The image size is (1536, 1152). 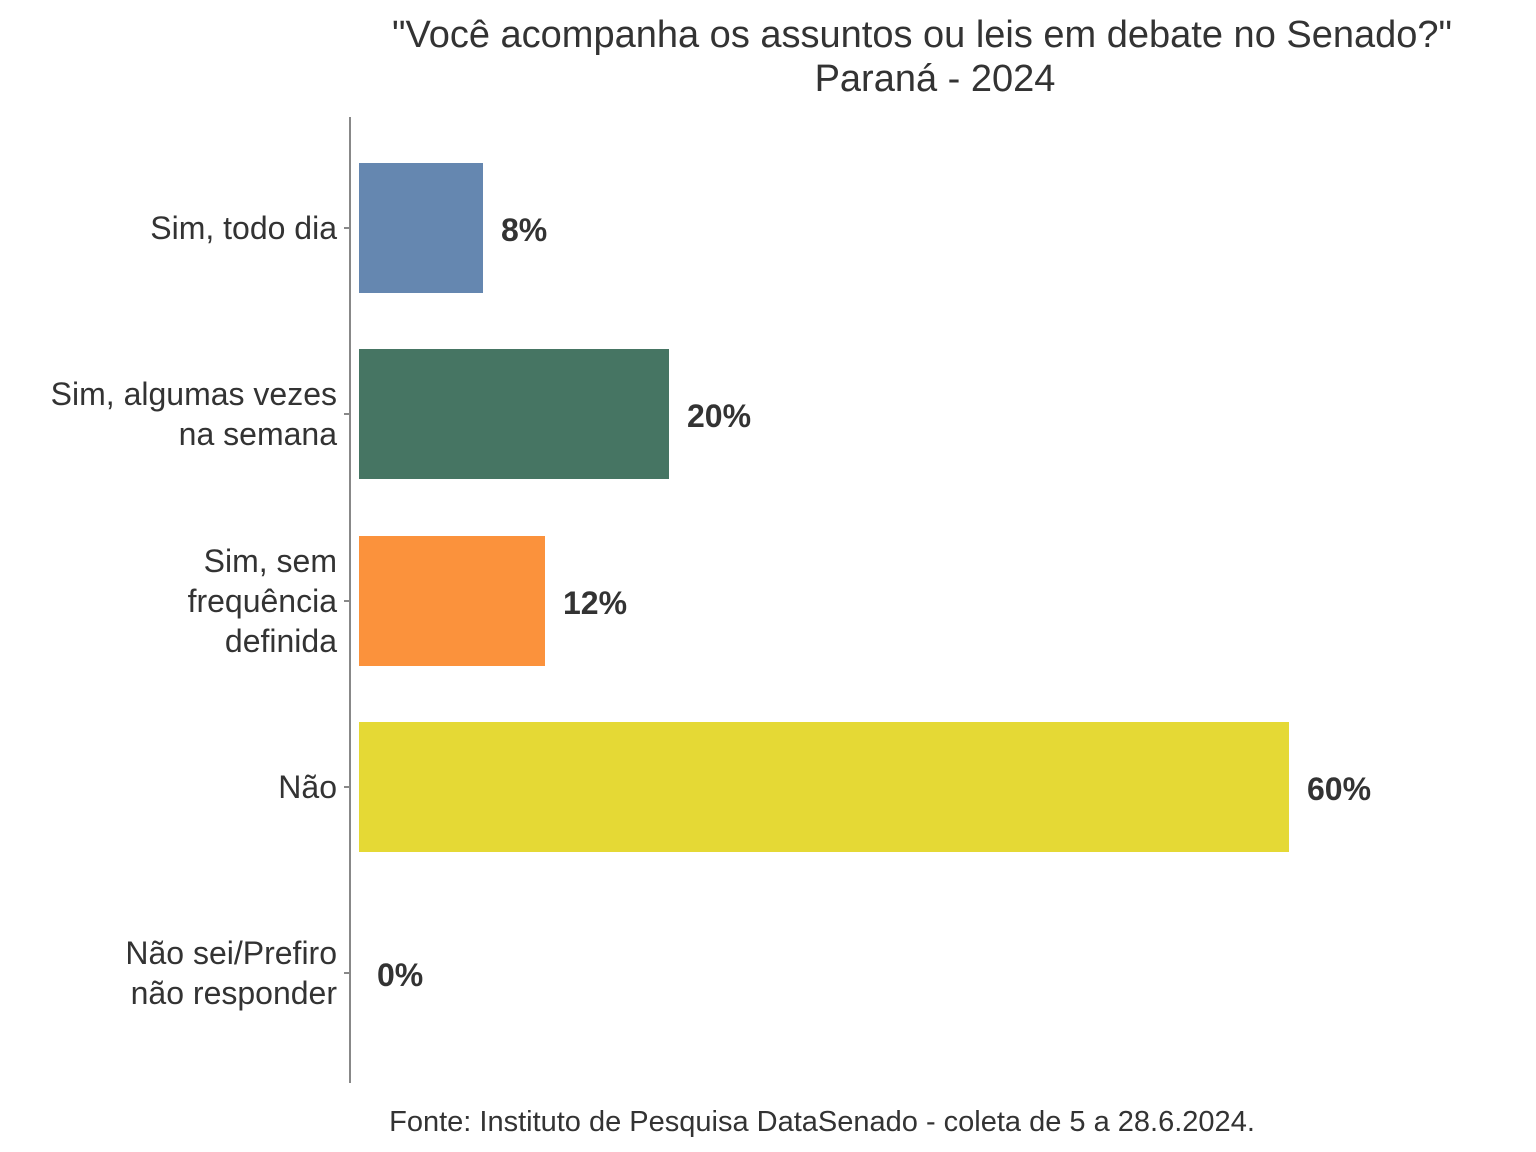 What do you see at coordinates (307, 787) in the screenshot?
I see `category-label: Não` at bounding box center [307, 787].